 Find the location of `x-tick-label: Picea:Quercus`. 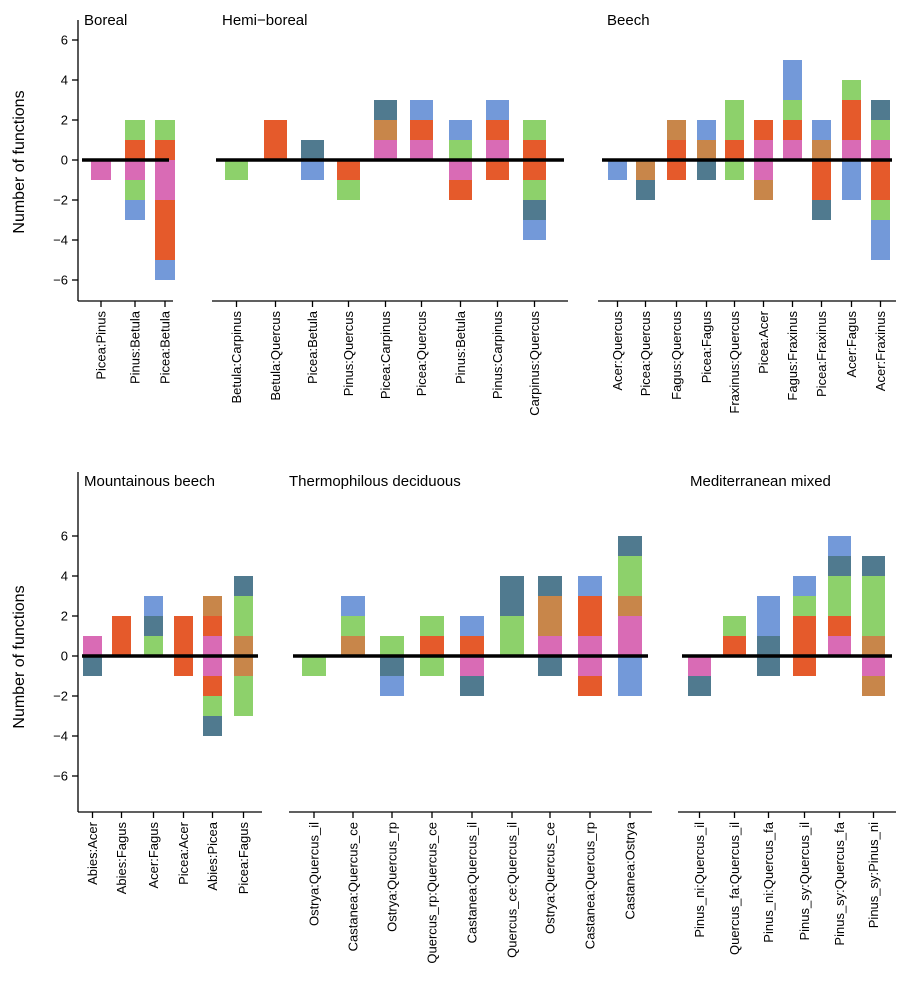

x-tick-label: Picea:Quercus is located at coordinates (421, 354).